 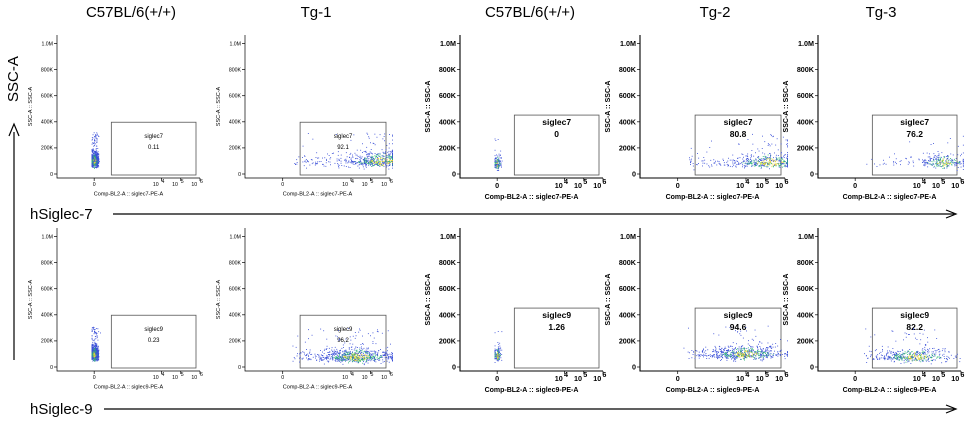 I want to click on x-axis-label: Comp-BL2-A :: siglec7-PE-A, so click(x=532, y=197).